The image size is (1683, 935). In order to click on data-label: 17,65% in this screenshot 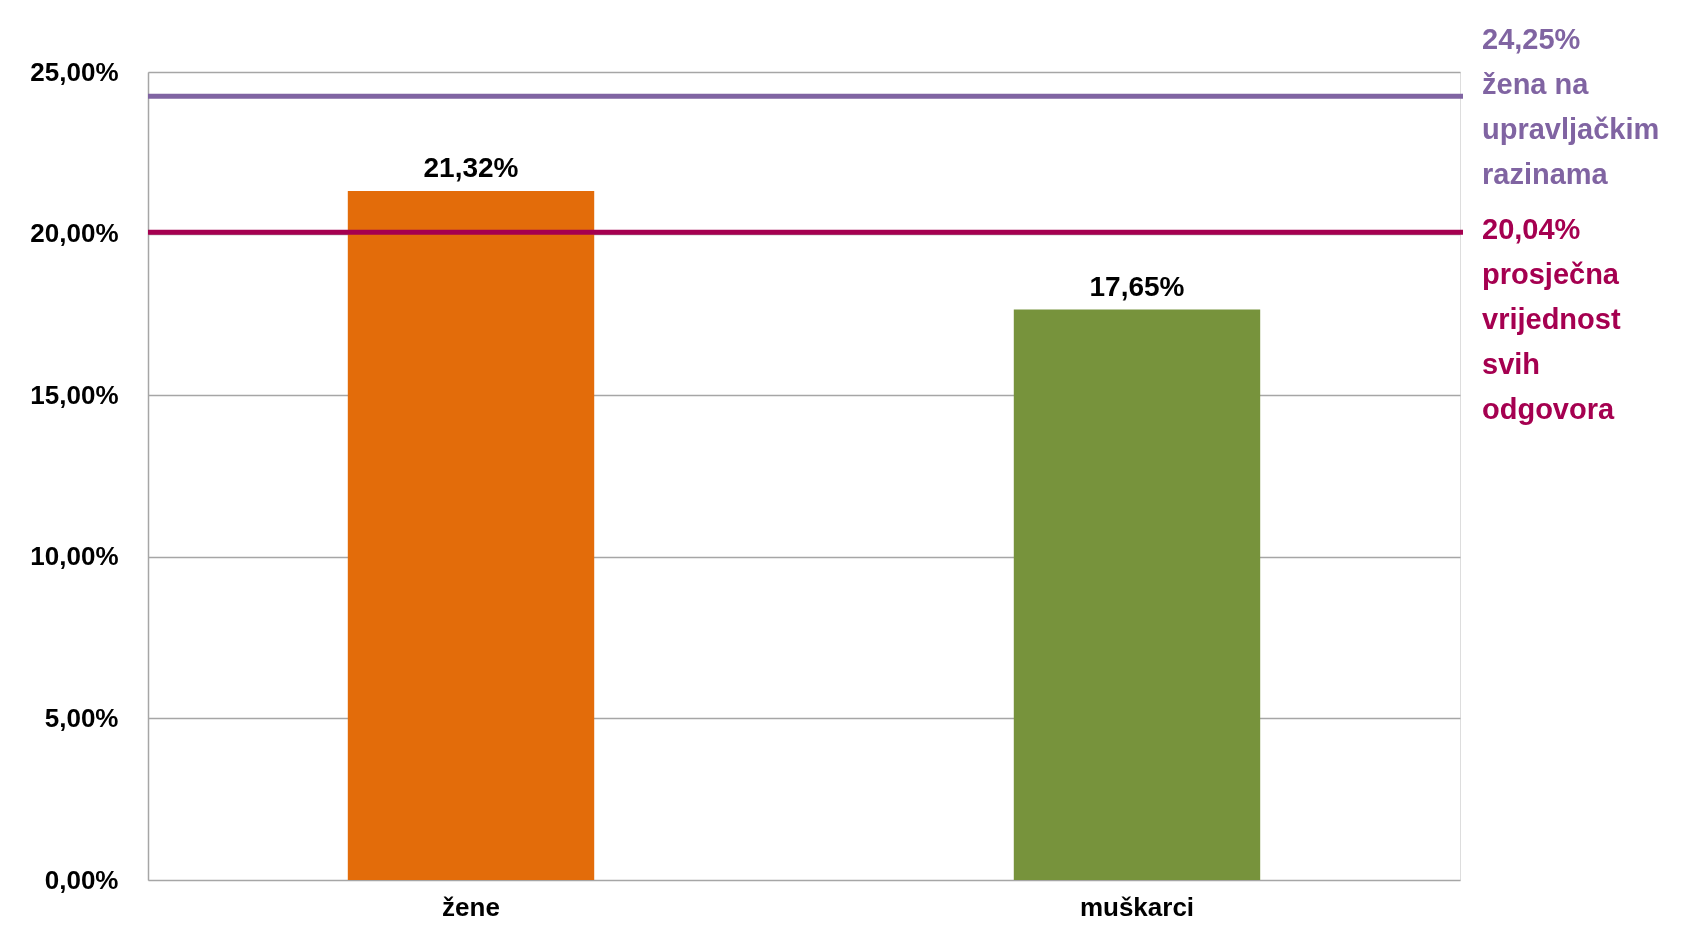, I will do `click(1137, 286)`.